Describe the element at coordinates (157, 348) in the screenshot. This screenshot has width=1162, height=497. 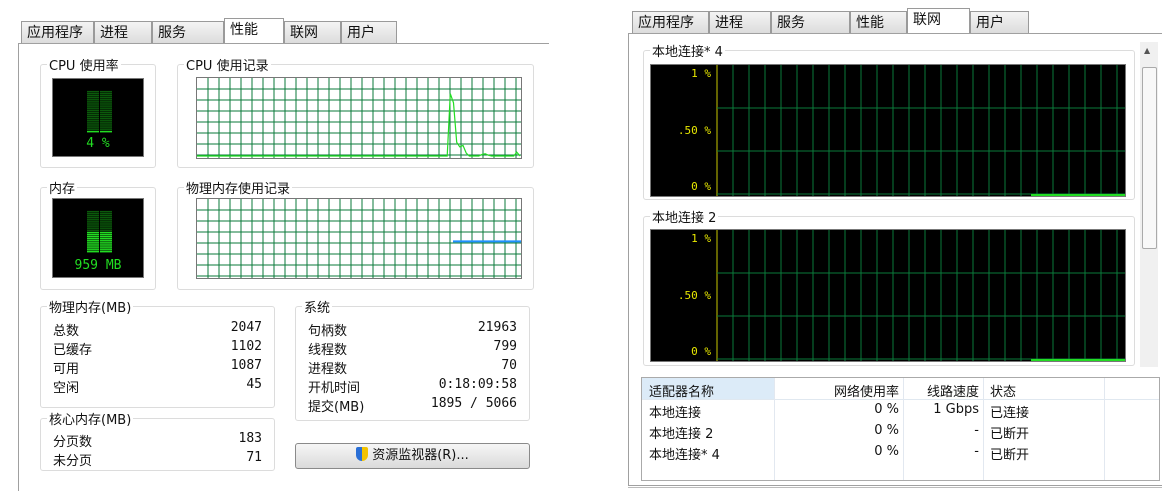
I see `stat-row: 已缓存 1102` at that location.